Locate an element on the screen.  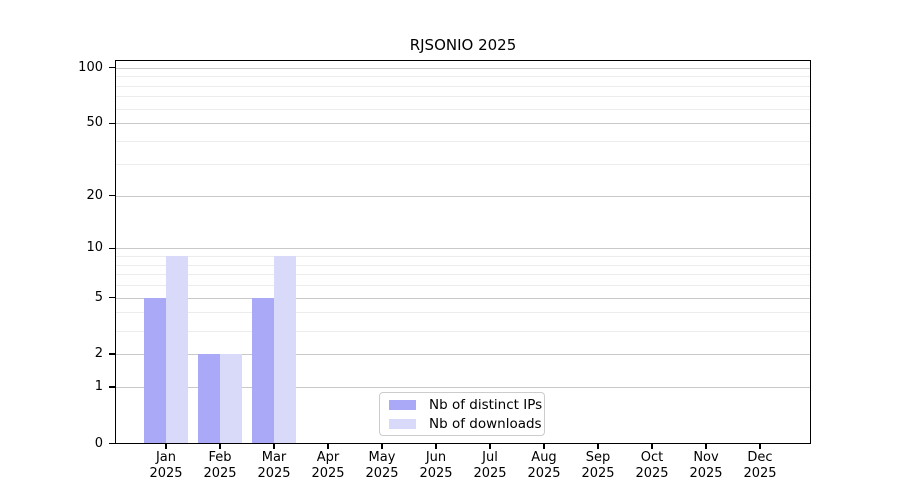
x-tick-label: Jul 2025 is located at coordinates (490, 465).